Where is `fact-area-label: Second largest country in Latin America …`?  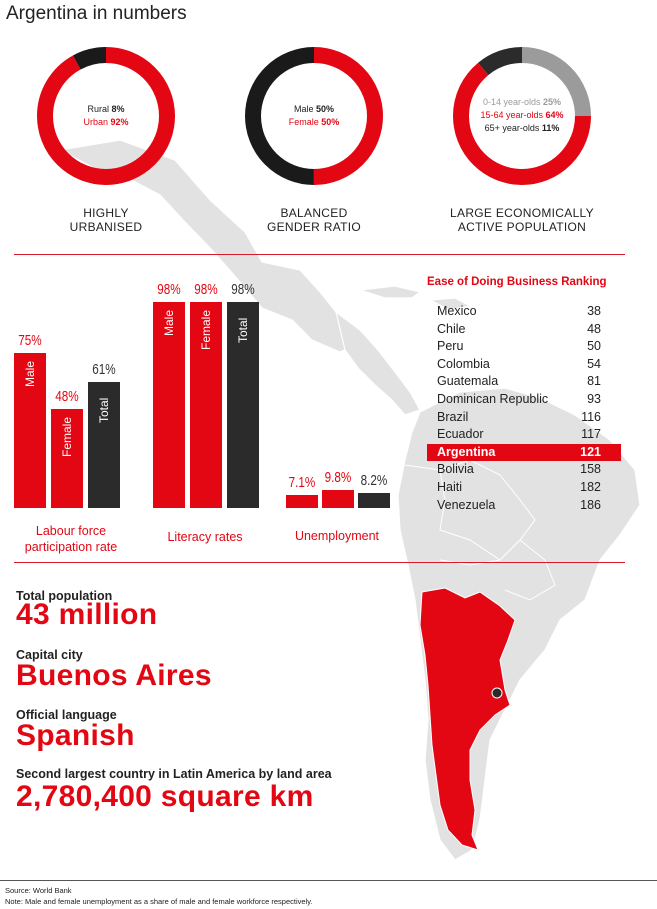
fact-area-label: Second largest country in Latin America … is located at coordinates (174, 774).